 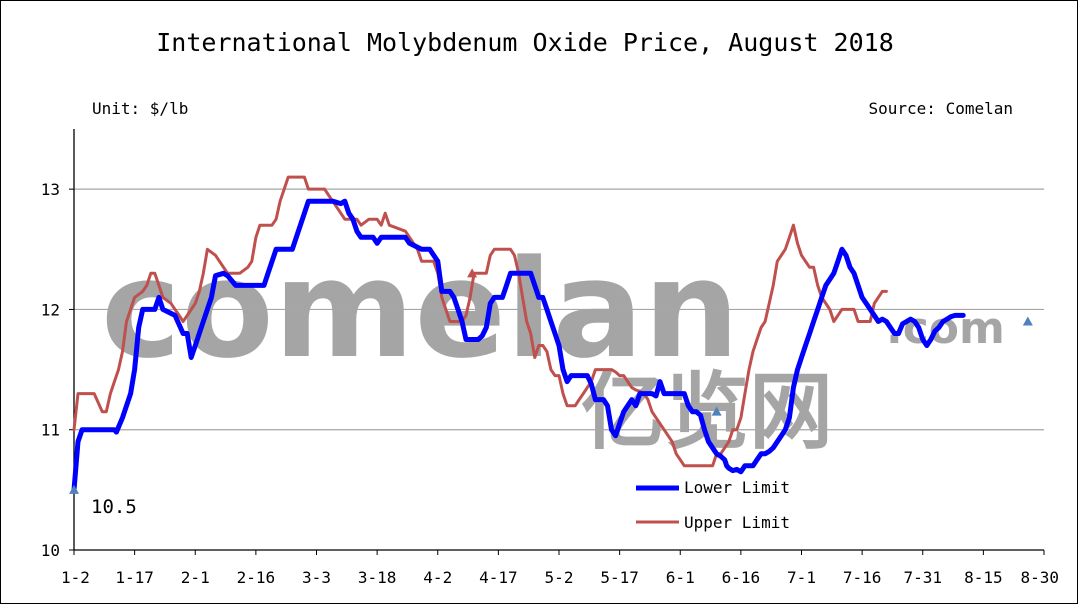 I want to click on x-tick-label: 7-16, so click(x=862, y=577).